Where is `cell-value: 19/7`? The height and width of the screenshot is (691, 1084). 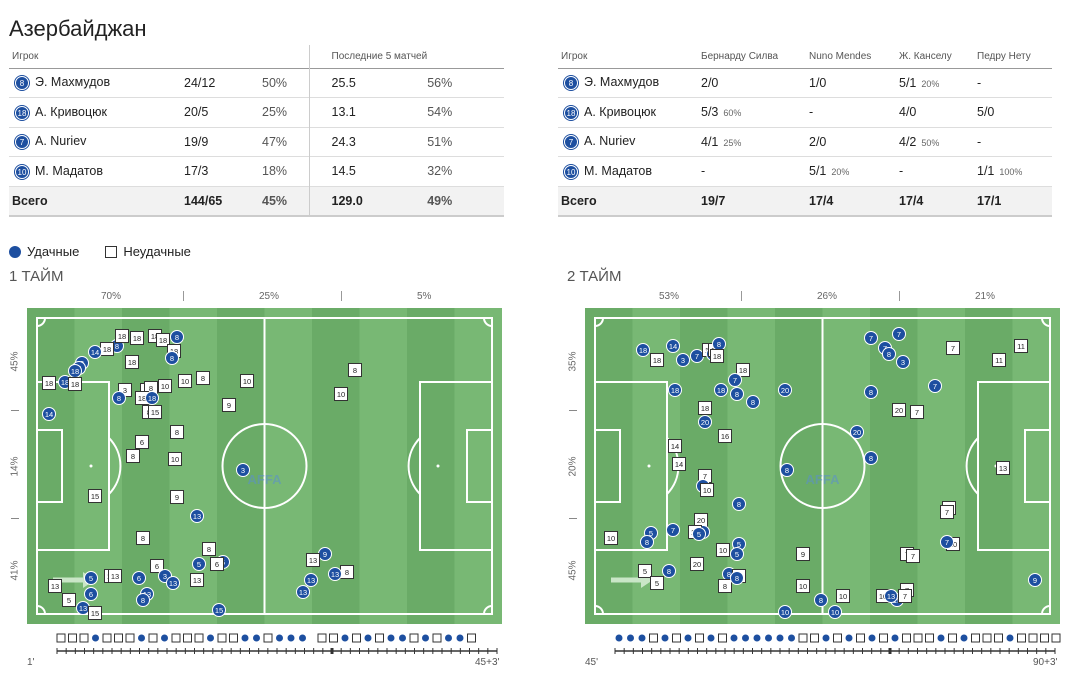
cell-value: 19/7 is located at coordinates (713, 200).